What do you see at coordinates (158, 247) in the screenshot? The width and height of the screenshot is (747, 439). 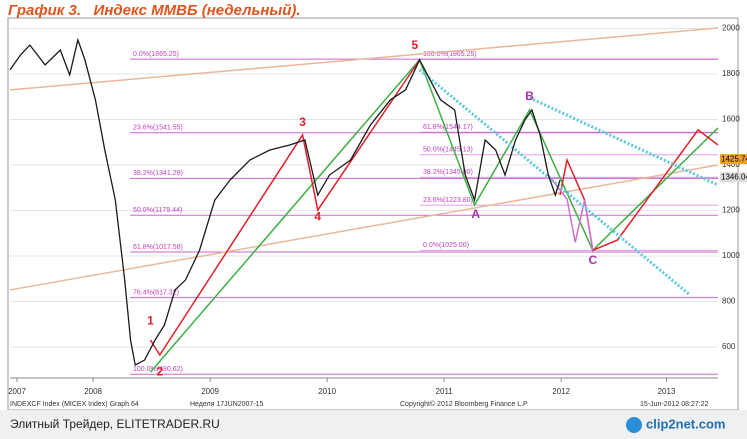 I see `fib-label: 61.8%(1017.58)` at bounding box center [158, 247].